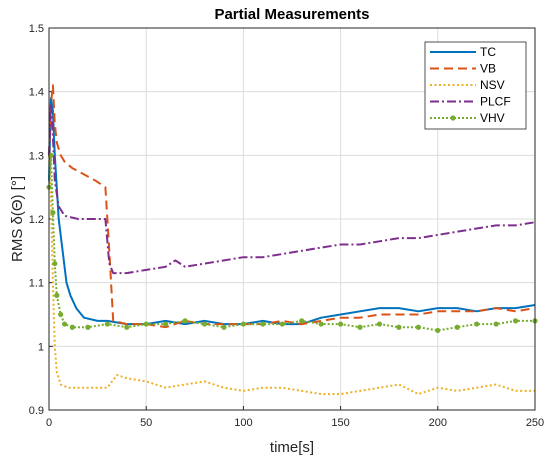 This screenshot has width=550, height=462. What do you see at coordinates (291, 14) in the screenshot?
I see `chart-title: Partial Measurements` at bounding box center [291, 14].